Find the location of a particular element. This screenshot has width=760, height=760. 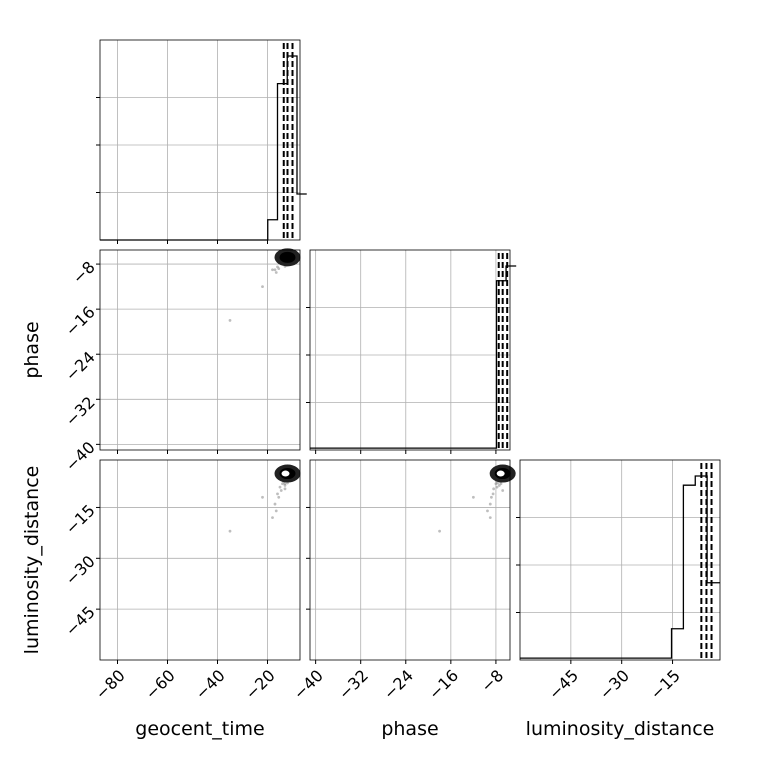

panel-phase-luminosity_distance is located at coordinates (411, 561).